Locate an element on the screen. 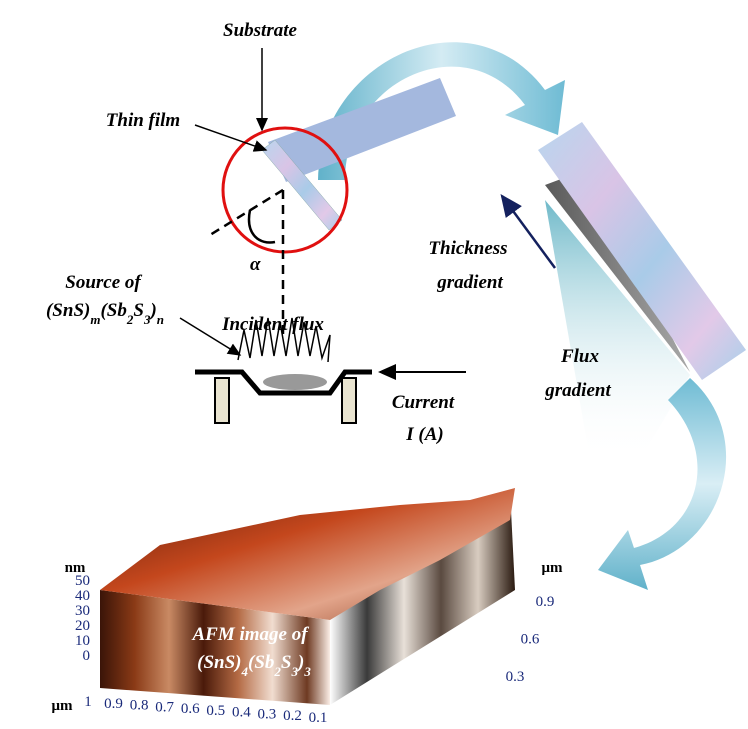  tick-label: 0 is located at coordinates (87, 656).